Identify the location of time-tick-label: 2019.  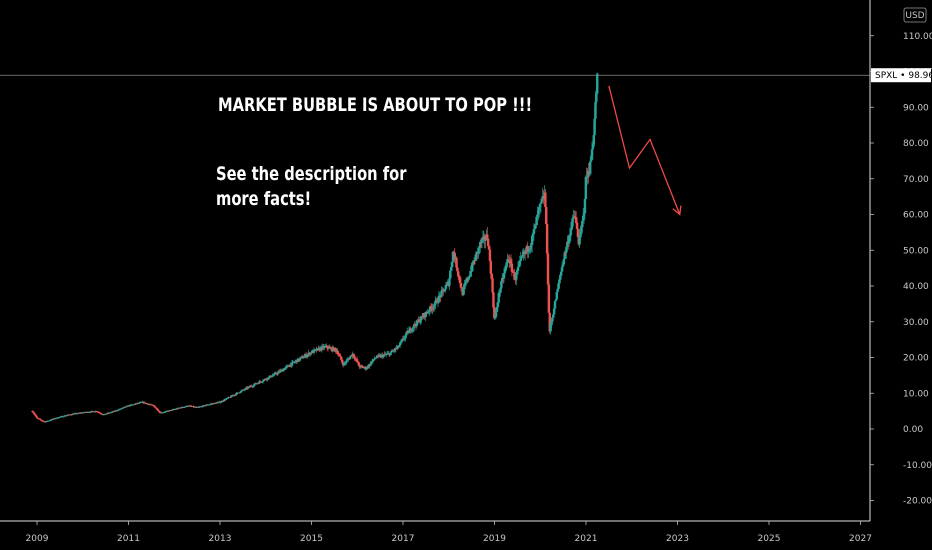
(494, 539).